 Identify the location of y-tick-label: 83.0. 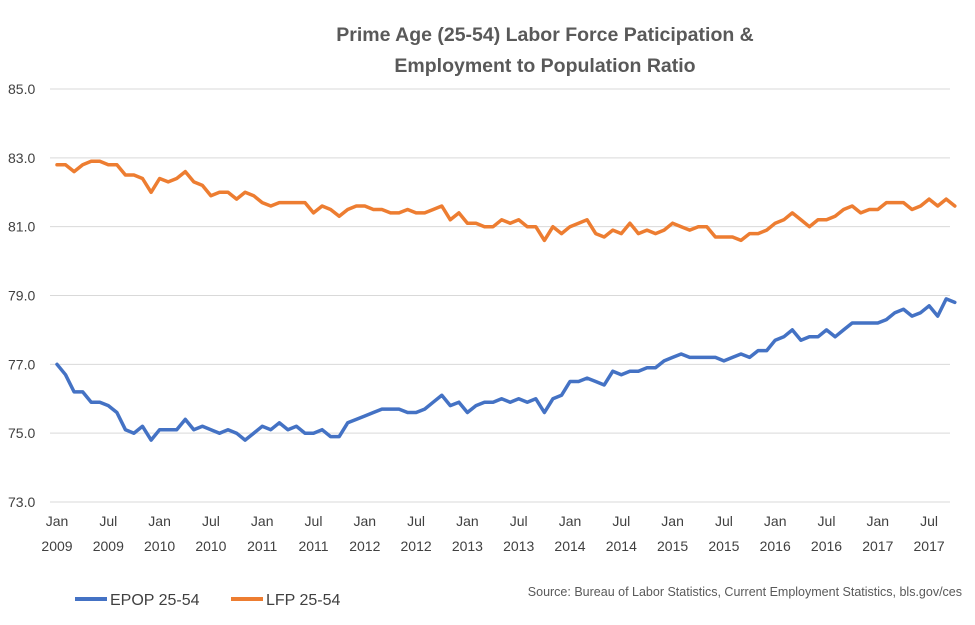
(21, 158).